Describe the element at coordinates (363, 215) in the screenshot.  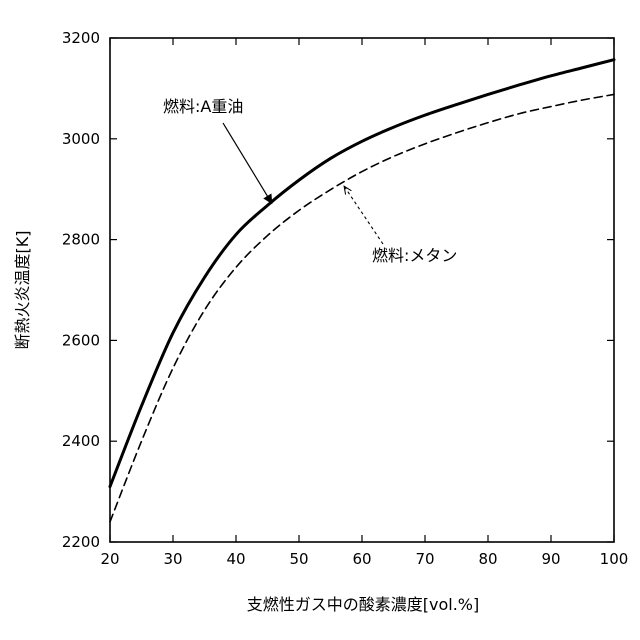
I see `annotation-arrow-methane` at that location.